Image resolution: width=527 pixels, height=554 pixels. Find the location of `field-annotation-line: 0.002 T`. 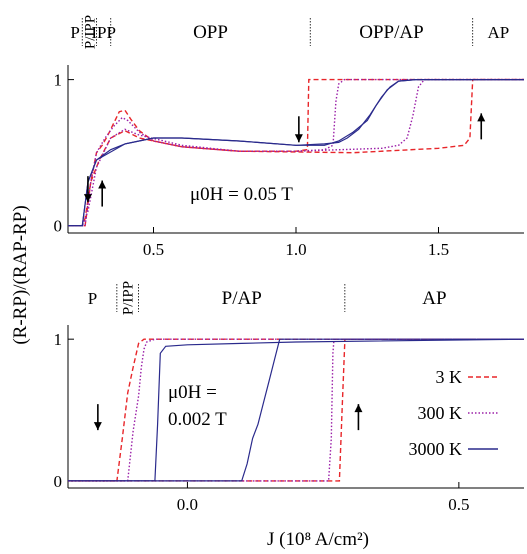

field-annotation-line: 0.002 T is located at coordinates (197, 419).